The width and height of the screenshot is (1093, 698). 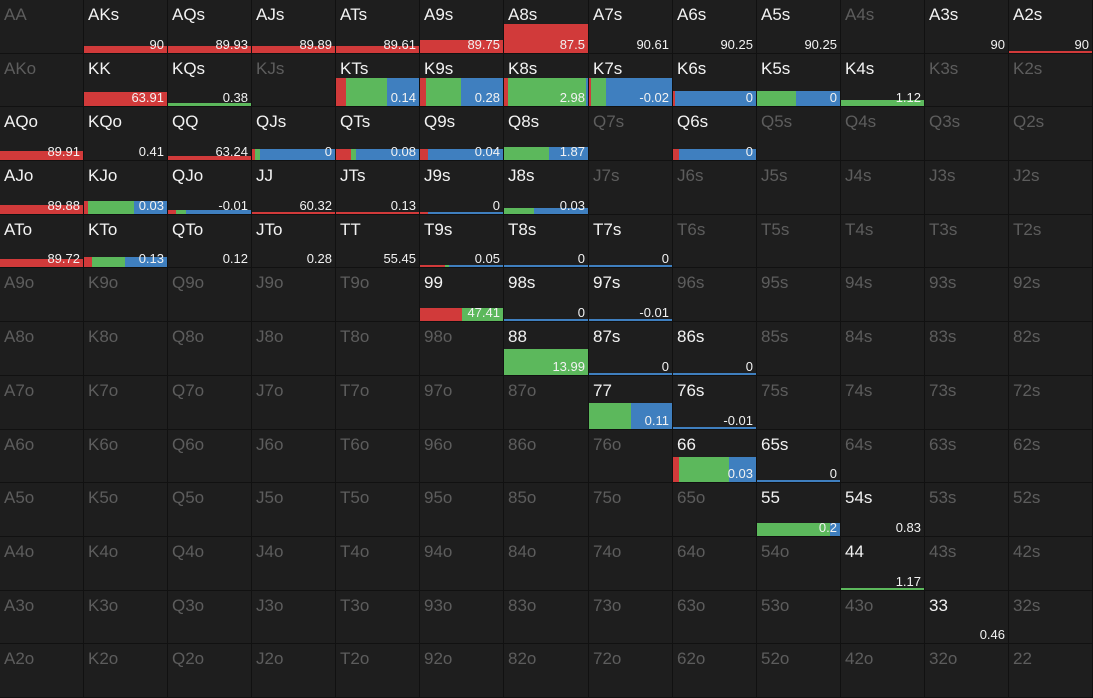 I want to click on hand-cell-Q4o: Q4o, so click(x=209, y=563).